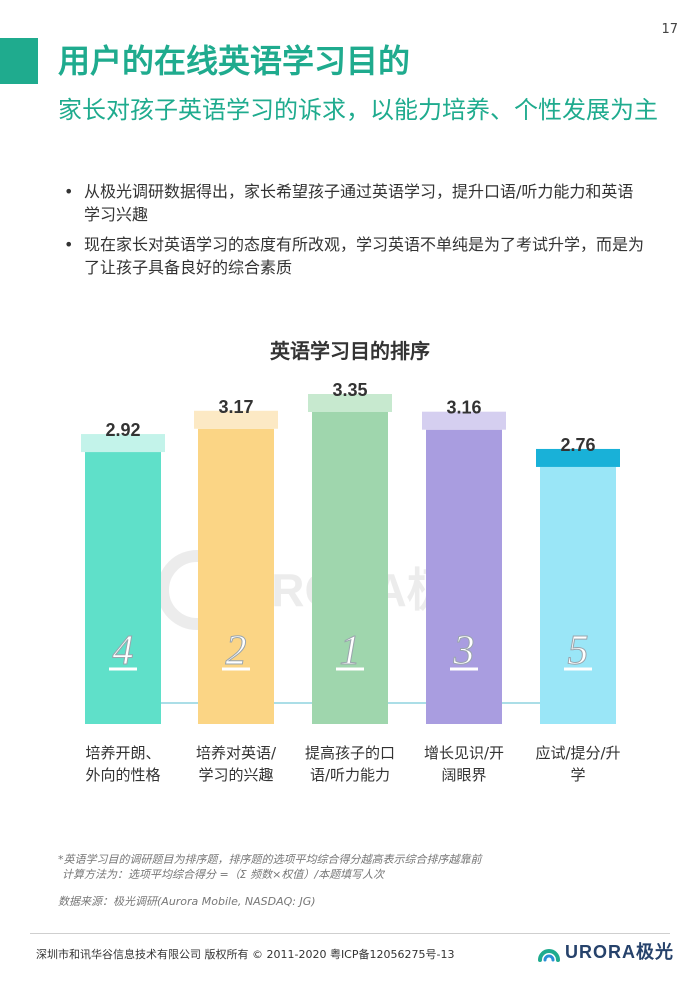  I want to click on category-label: 应试/提分/升, so click(577, 753).